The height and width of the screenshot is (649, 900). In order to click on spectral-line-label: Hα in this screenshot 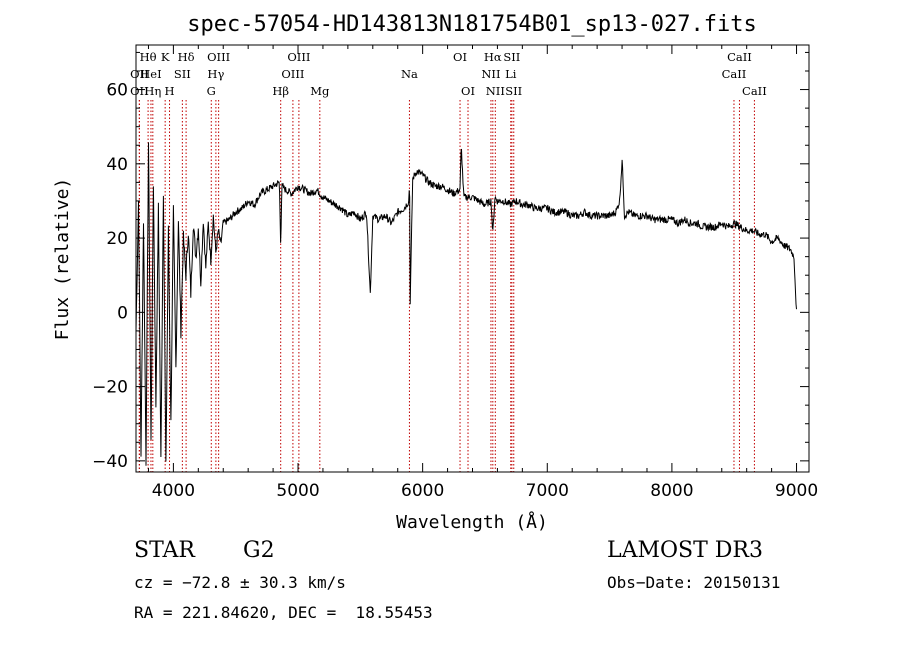, I will do `click(493, 57)`.